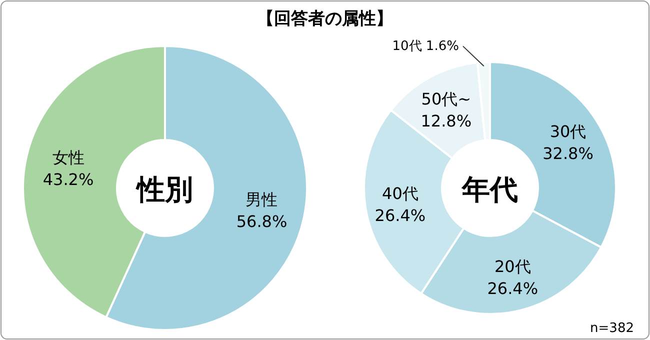 Image resolution: width=650 pixels, height=340 pixels. Describe the element at coordinates (568, 154) in the screenshot. I see `label: 32.8%` at that location.